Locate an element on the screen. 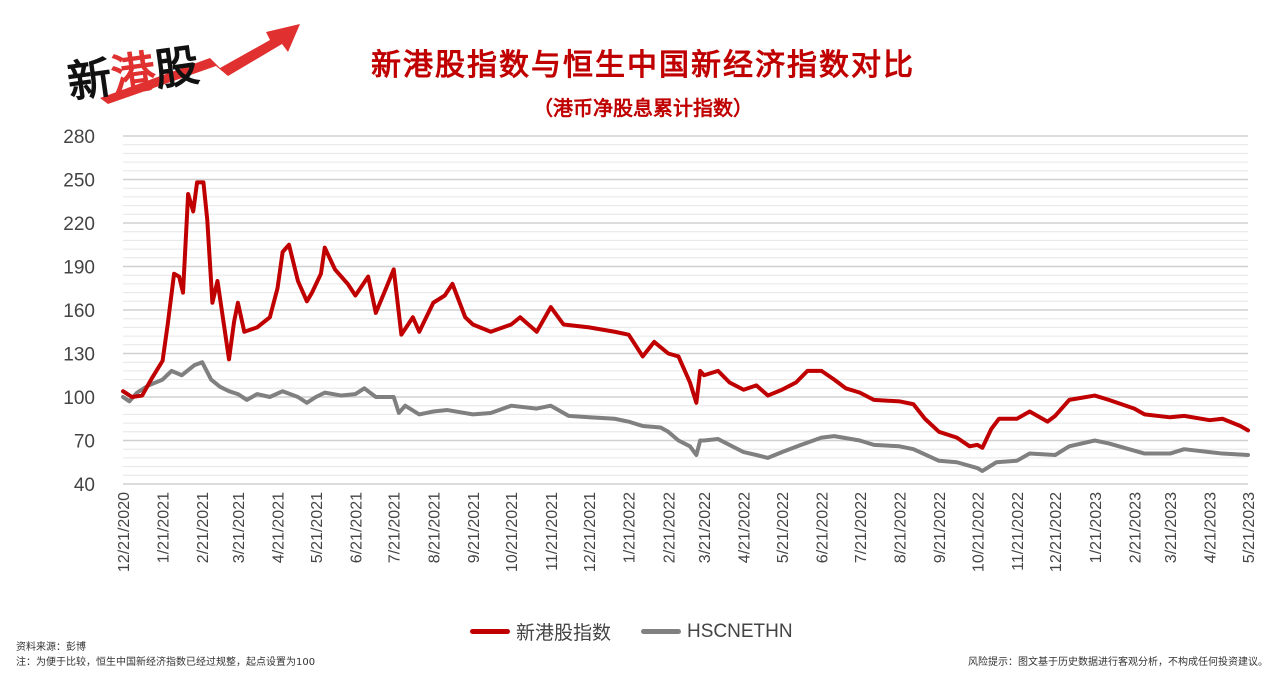 The image size is (1286, 674). x-tick-label: 8/21/2022 is located at coordinates (900, 527).